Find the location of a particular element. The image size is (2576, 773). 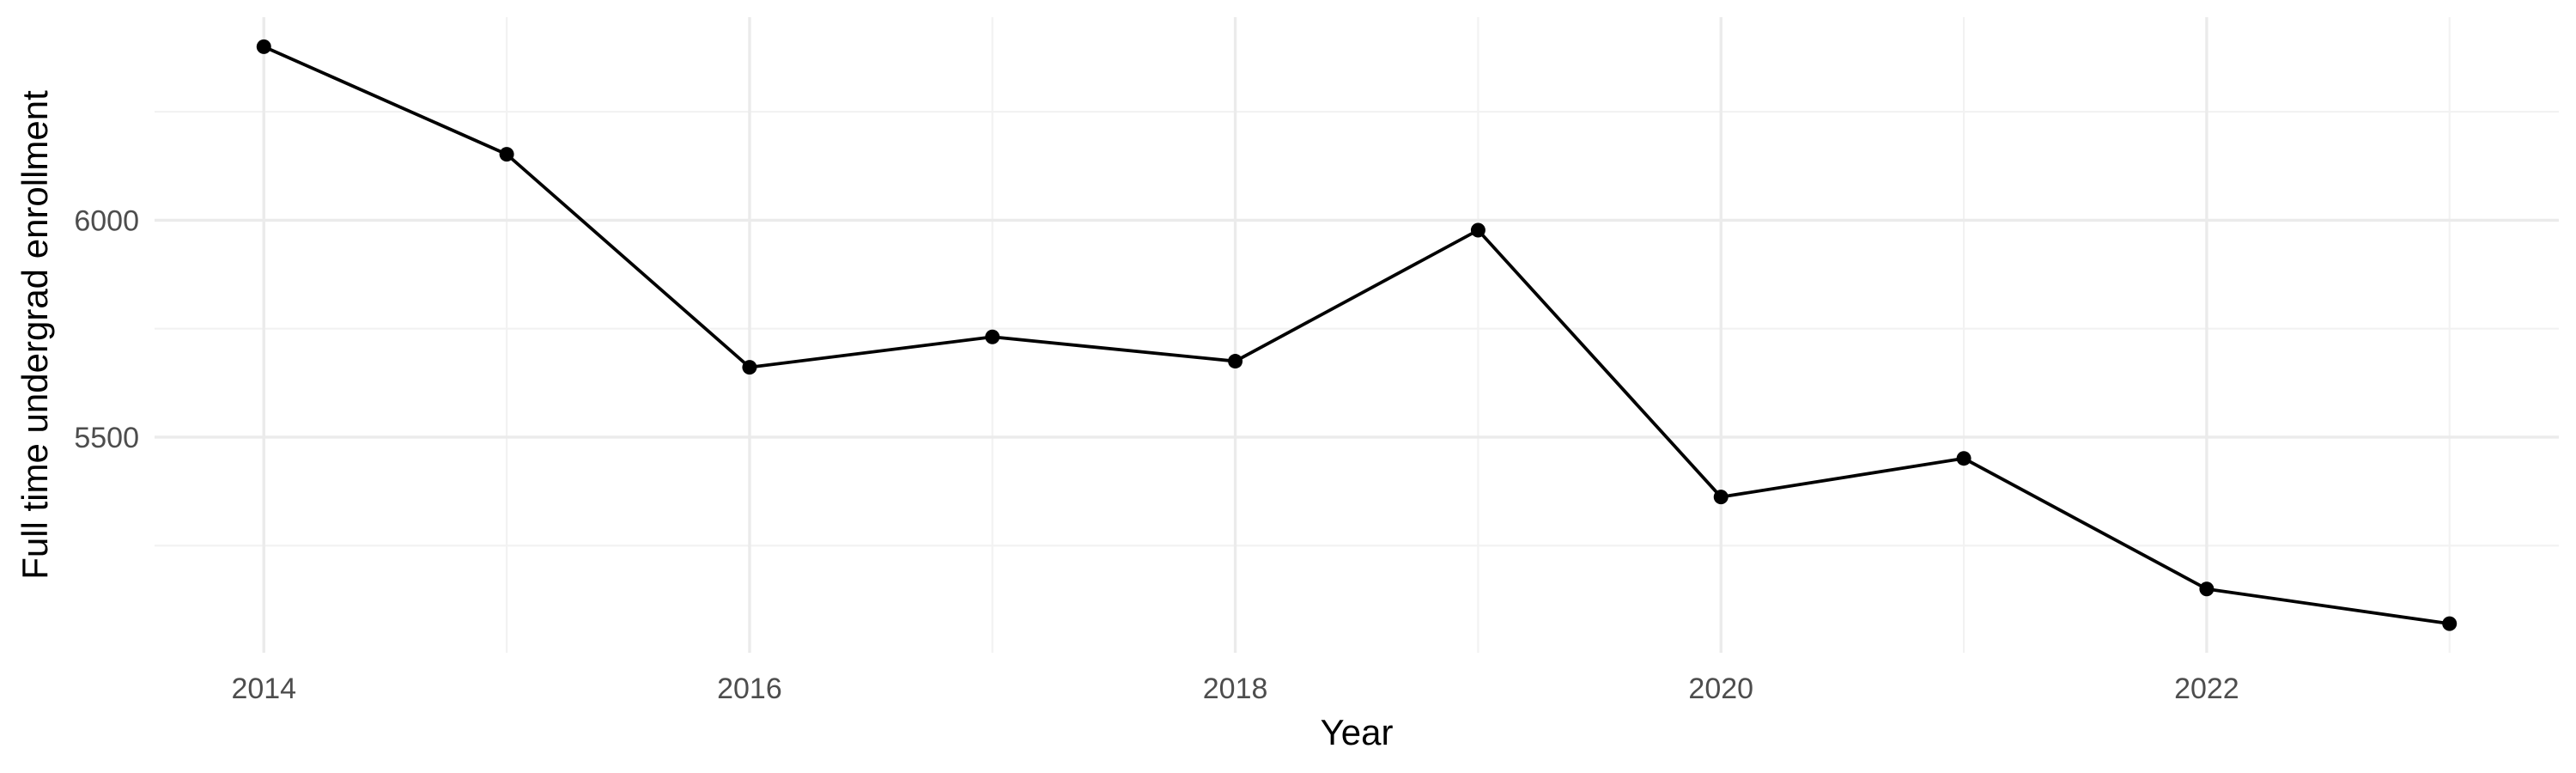

x-axis-title: Year is located at coordinates (1357, 732).